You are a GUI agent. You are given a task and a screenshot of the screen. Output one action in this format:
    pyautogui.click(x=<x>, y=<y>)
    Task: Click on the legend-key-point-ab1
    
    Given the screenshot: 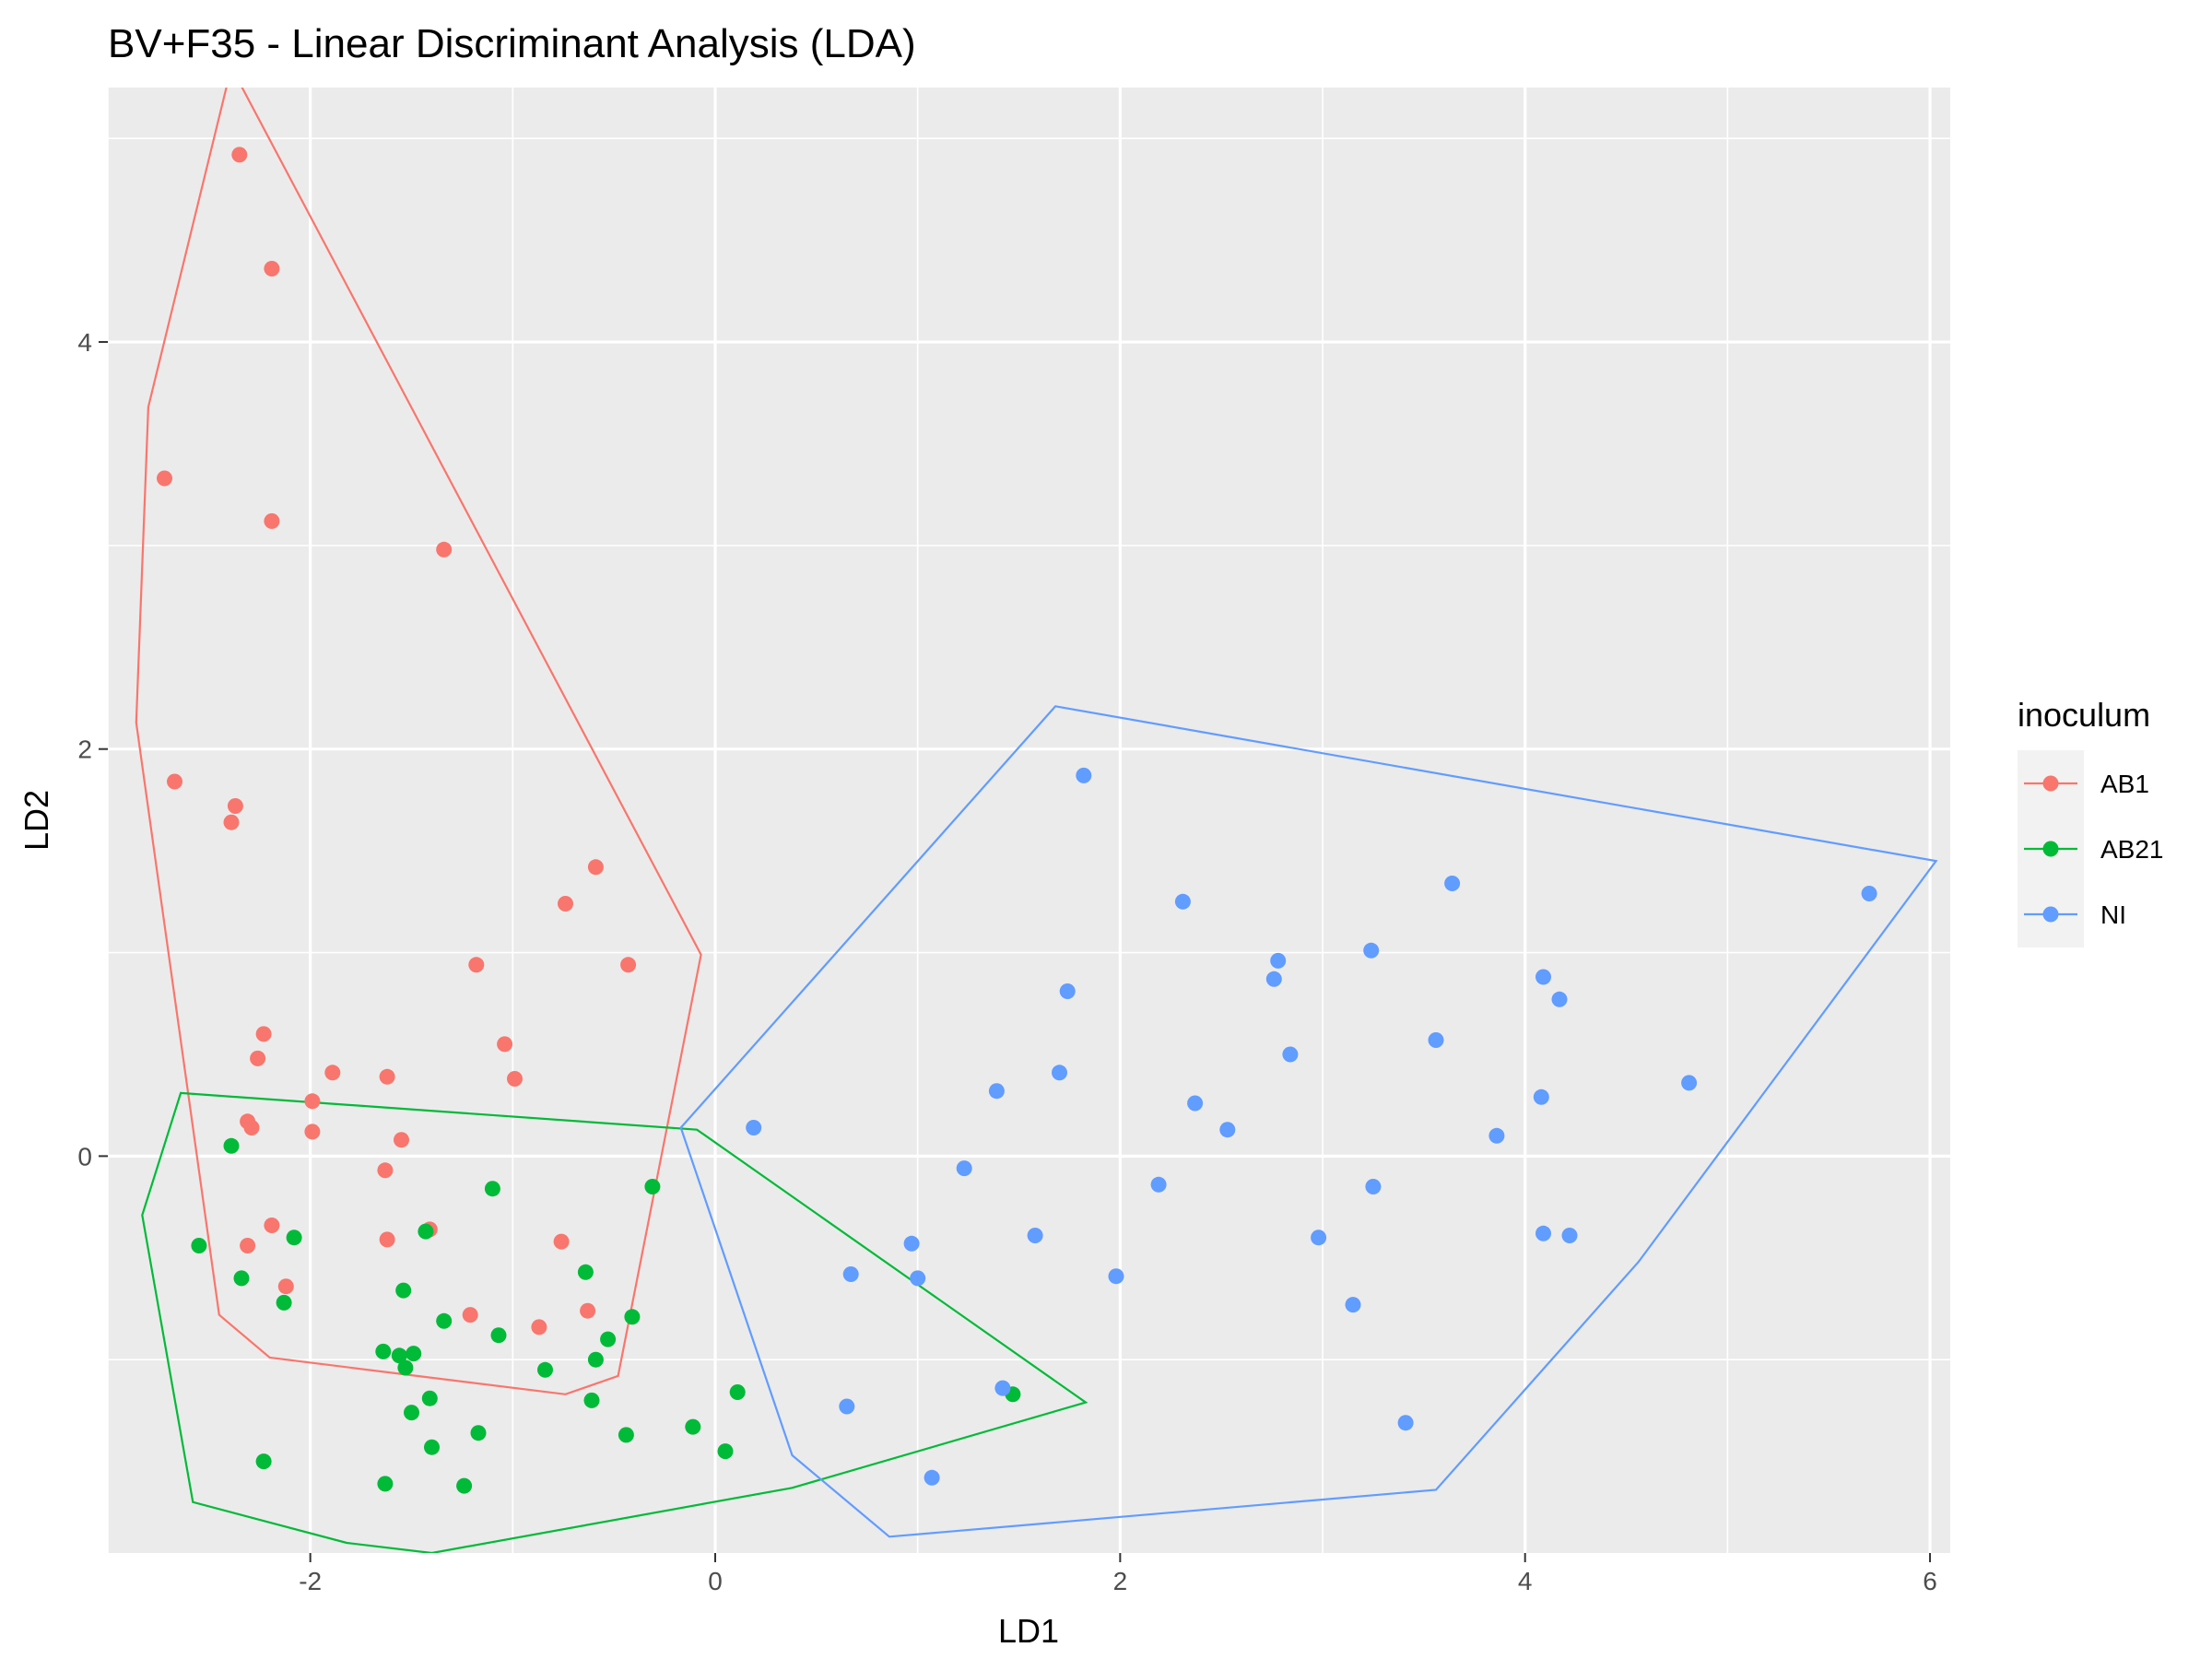 What is the action you would take?
    pyautogui.click(x=2050, y=783)
    